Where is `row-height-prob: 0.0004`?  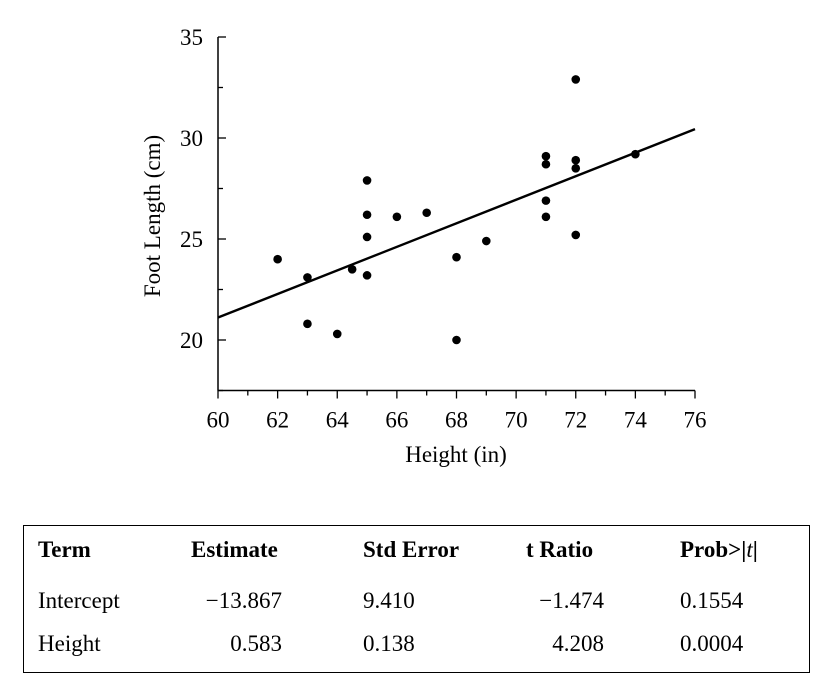
row-height-prob: 0.0004 is located at coordinates (712, 643).